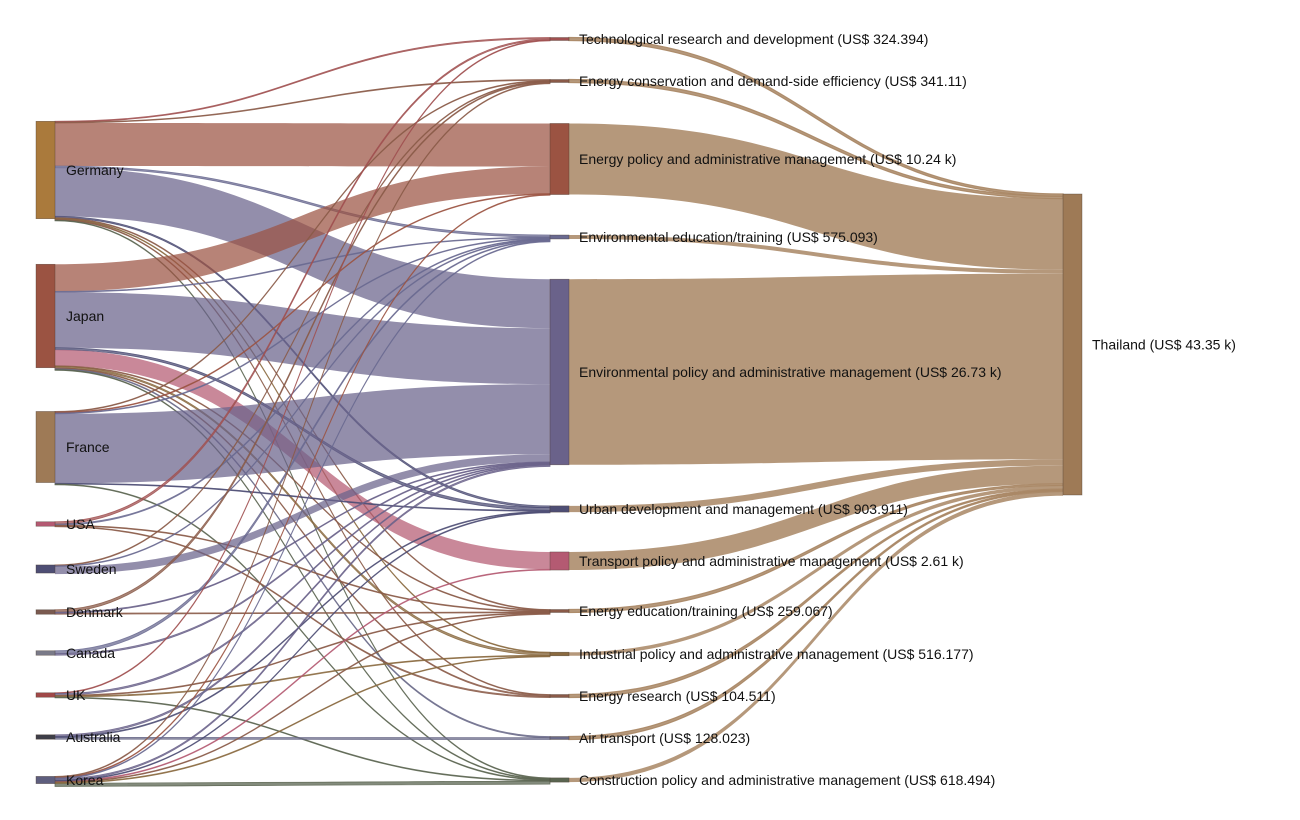  What do you see at coordinates (45, 653) in the screenshot?
I see `node-canada` at bounding box center [45, 653].